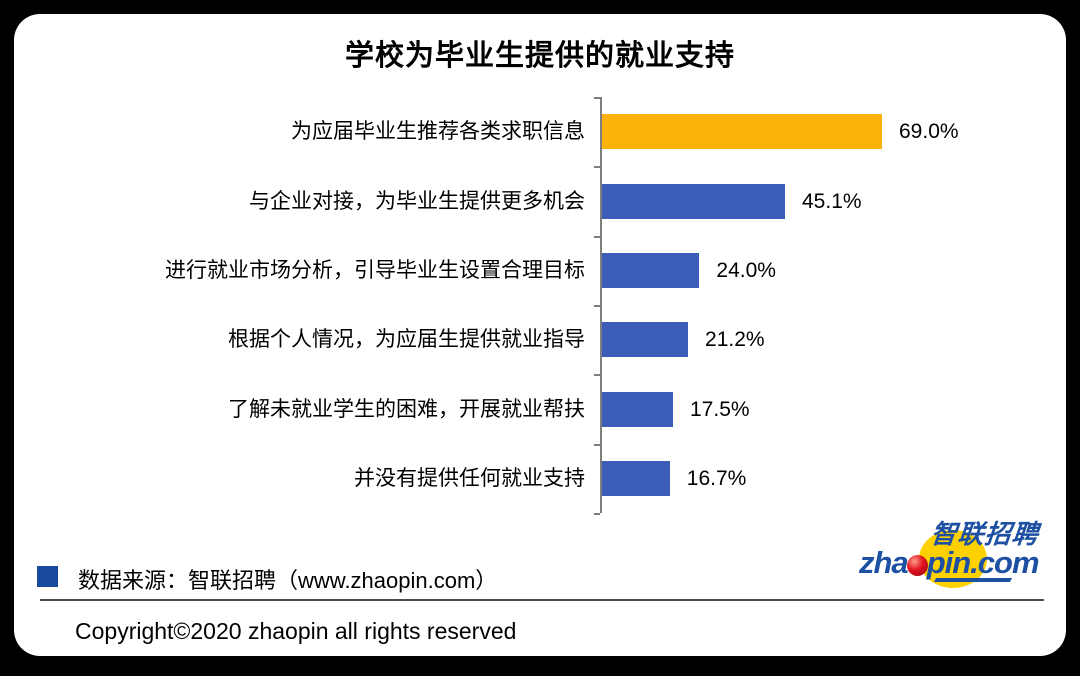  What do you see at coordinates (929, 132) in the screenshot?
I see `value-label-0: 69.0%` at bounding box center [929, 132].